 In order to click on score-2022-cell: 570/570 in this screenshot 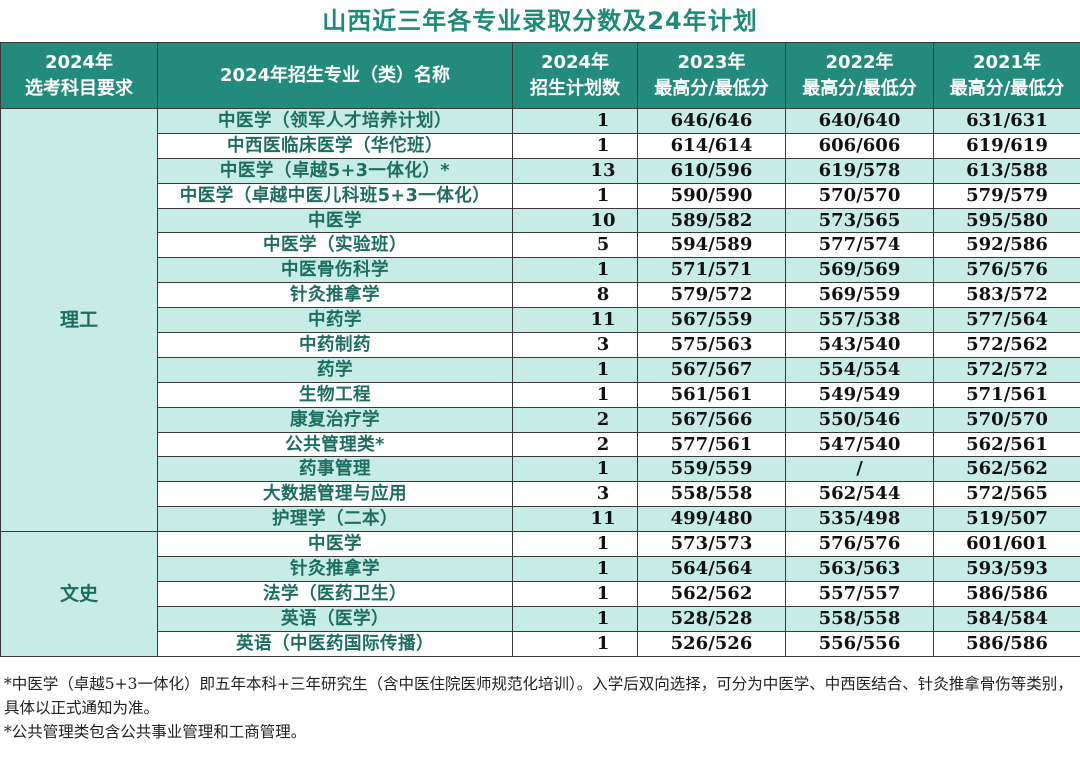, I will do `click(859, 195)`.